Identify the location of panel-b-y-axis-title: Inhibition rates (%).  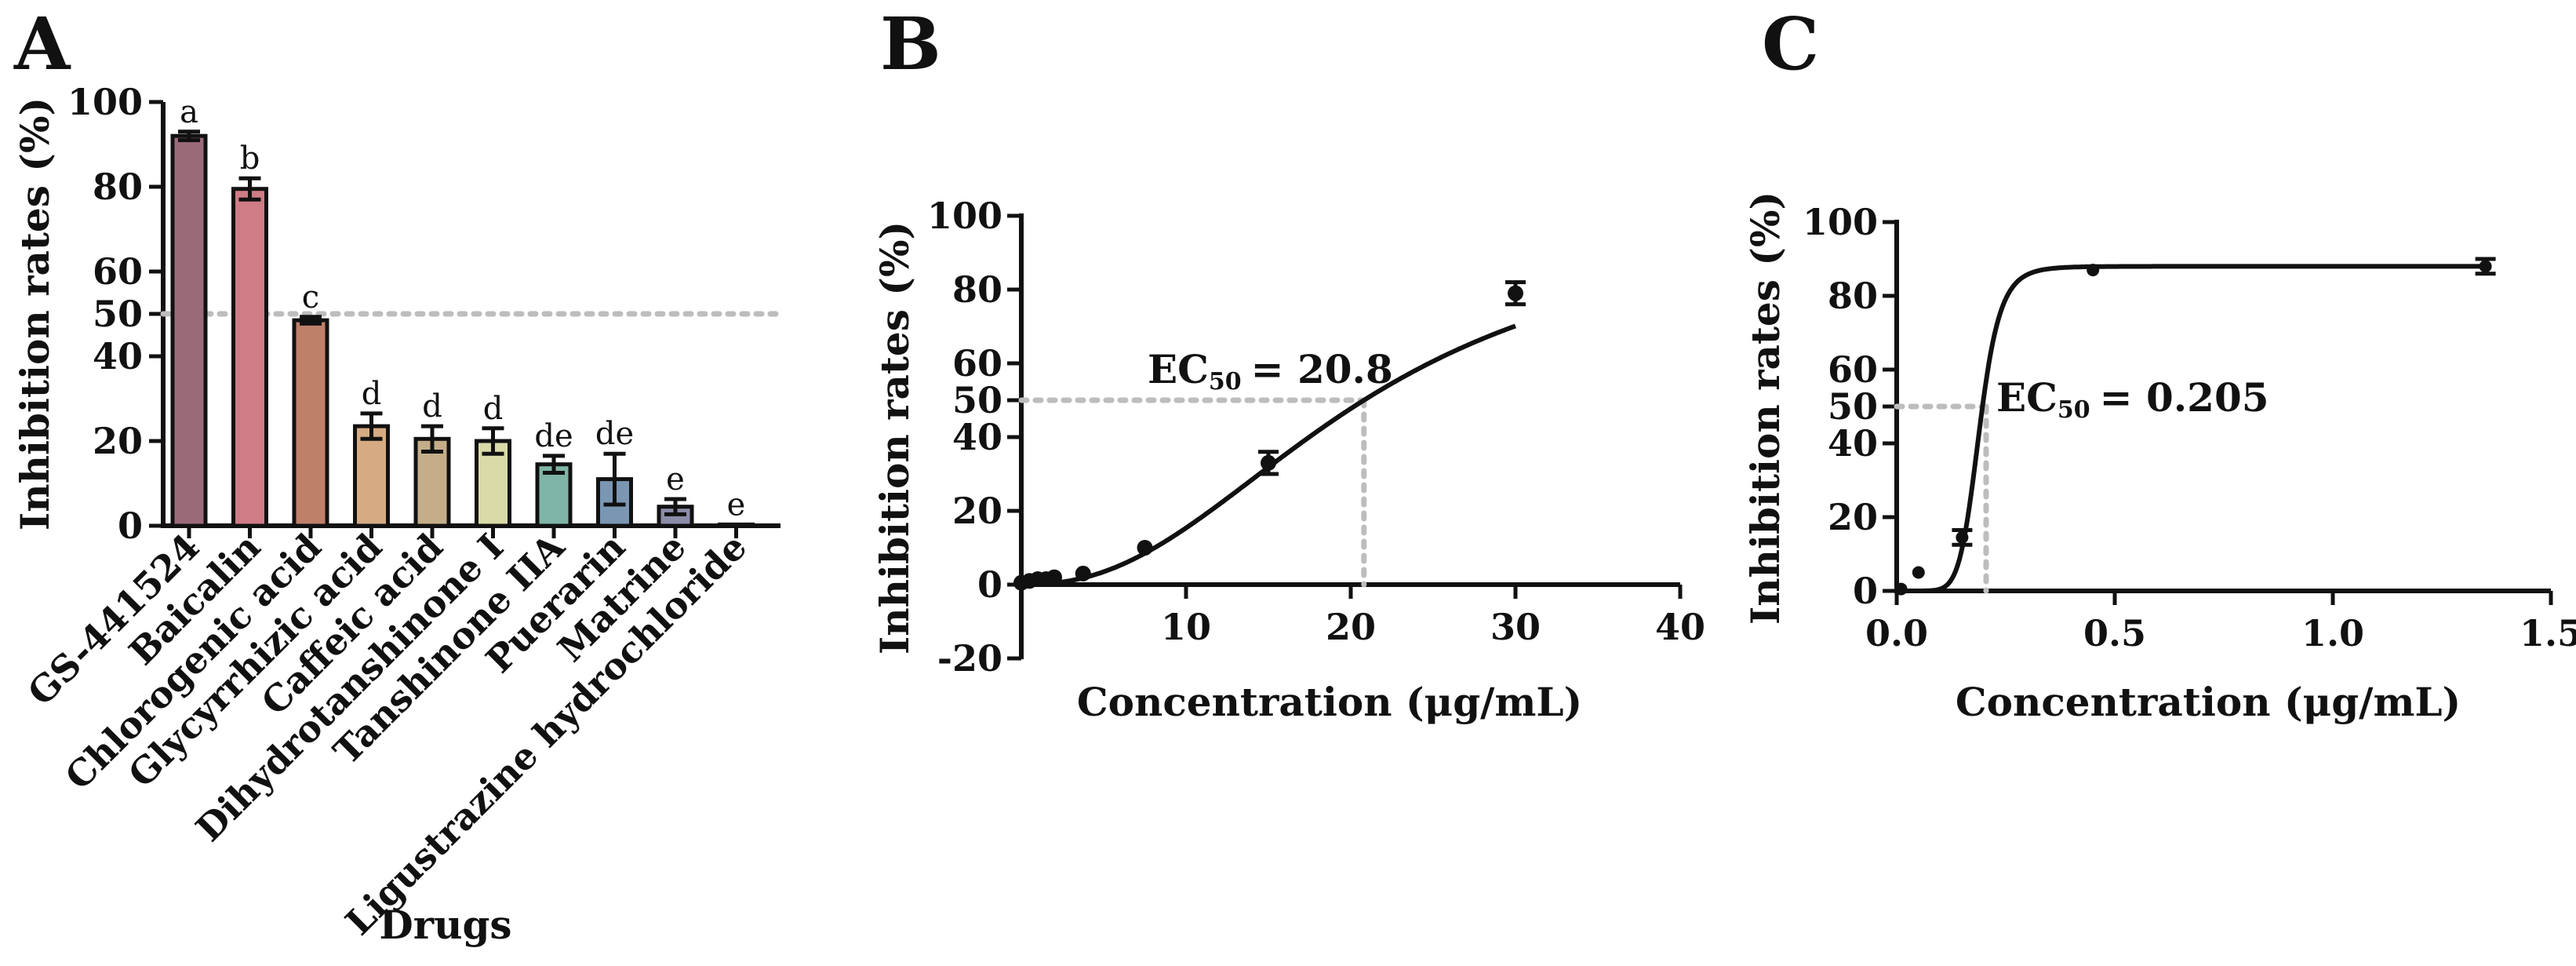
(894, 438).